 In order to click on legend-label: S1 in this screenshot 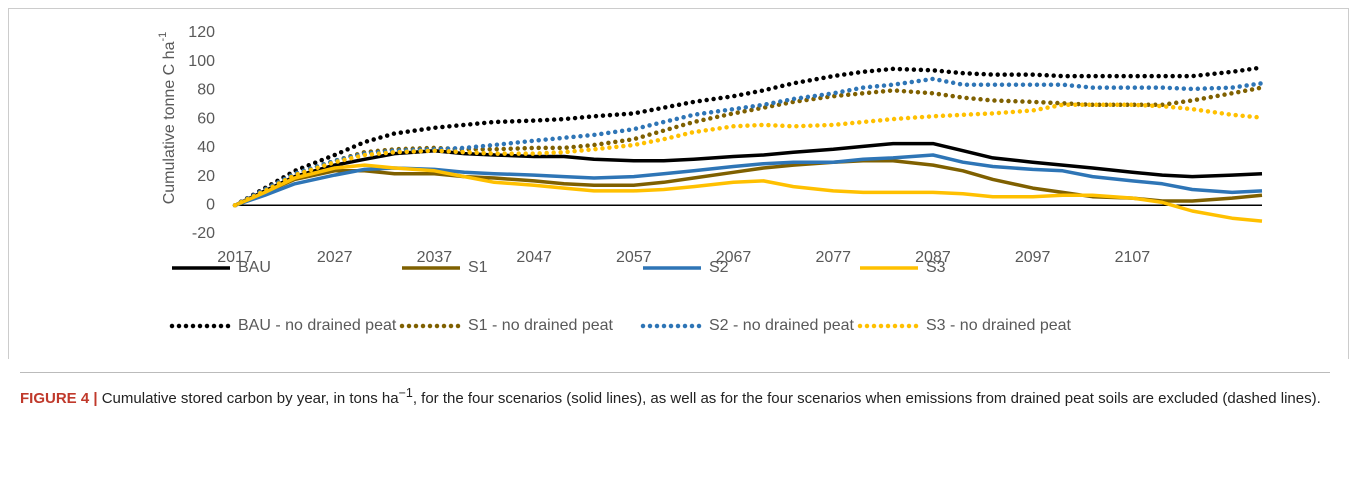, I will do `click(478, 267)`.